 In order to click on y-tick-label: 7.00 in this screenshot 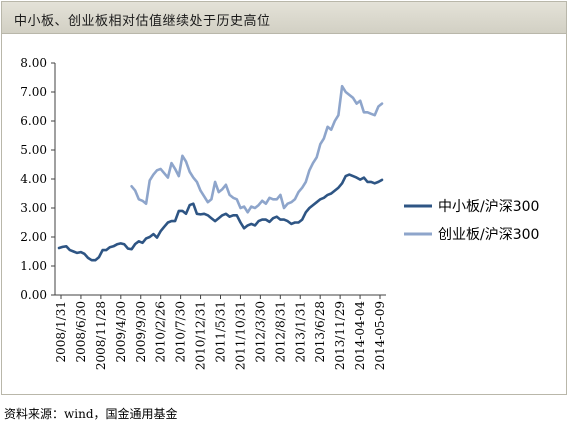, I will do `click(33, 92)`.